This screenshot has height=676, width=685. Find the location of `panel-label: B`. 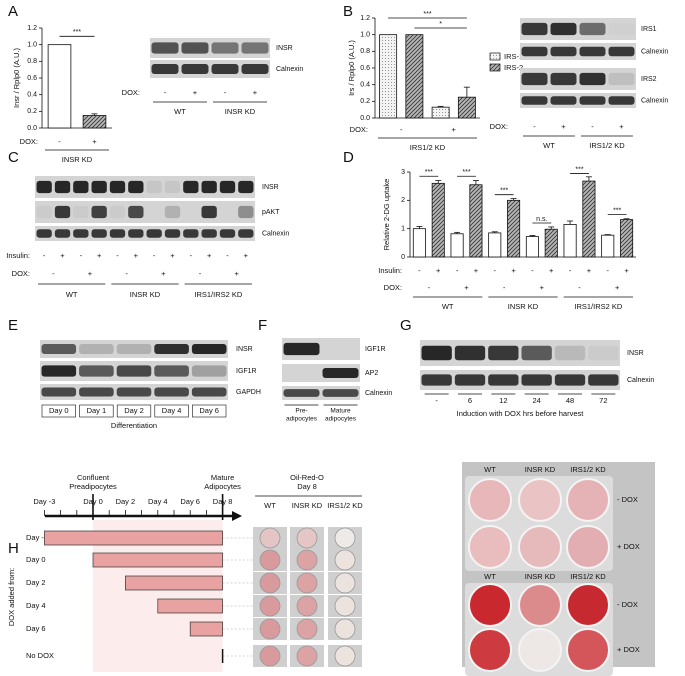

panel-label: B is located at coordinates (348, 11).